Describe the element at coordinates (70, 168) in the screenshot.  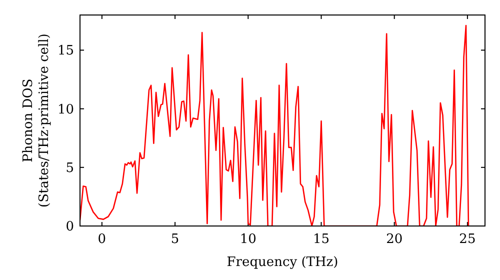
I see `y-tick-label: 5` at that location.